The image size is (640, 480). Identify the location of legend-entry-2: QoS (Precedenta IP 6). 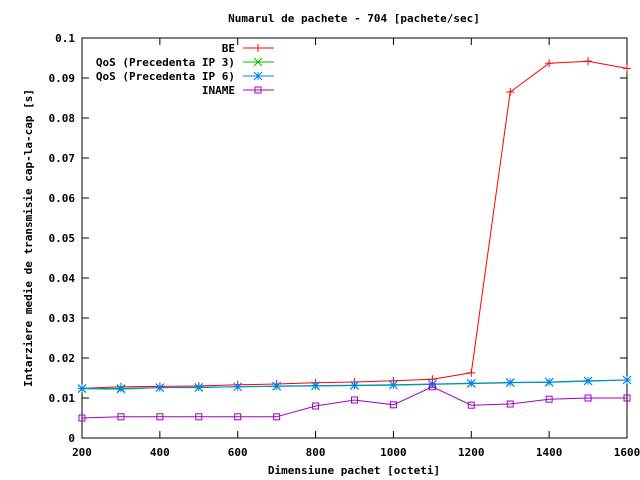
(185, 76).